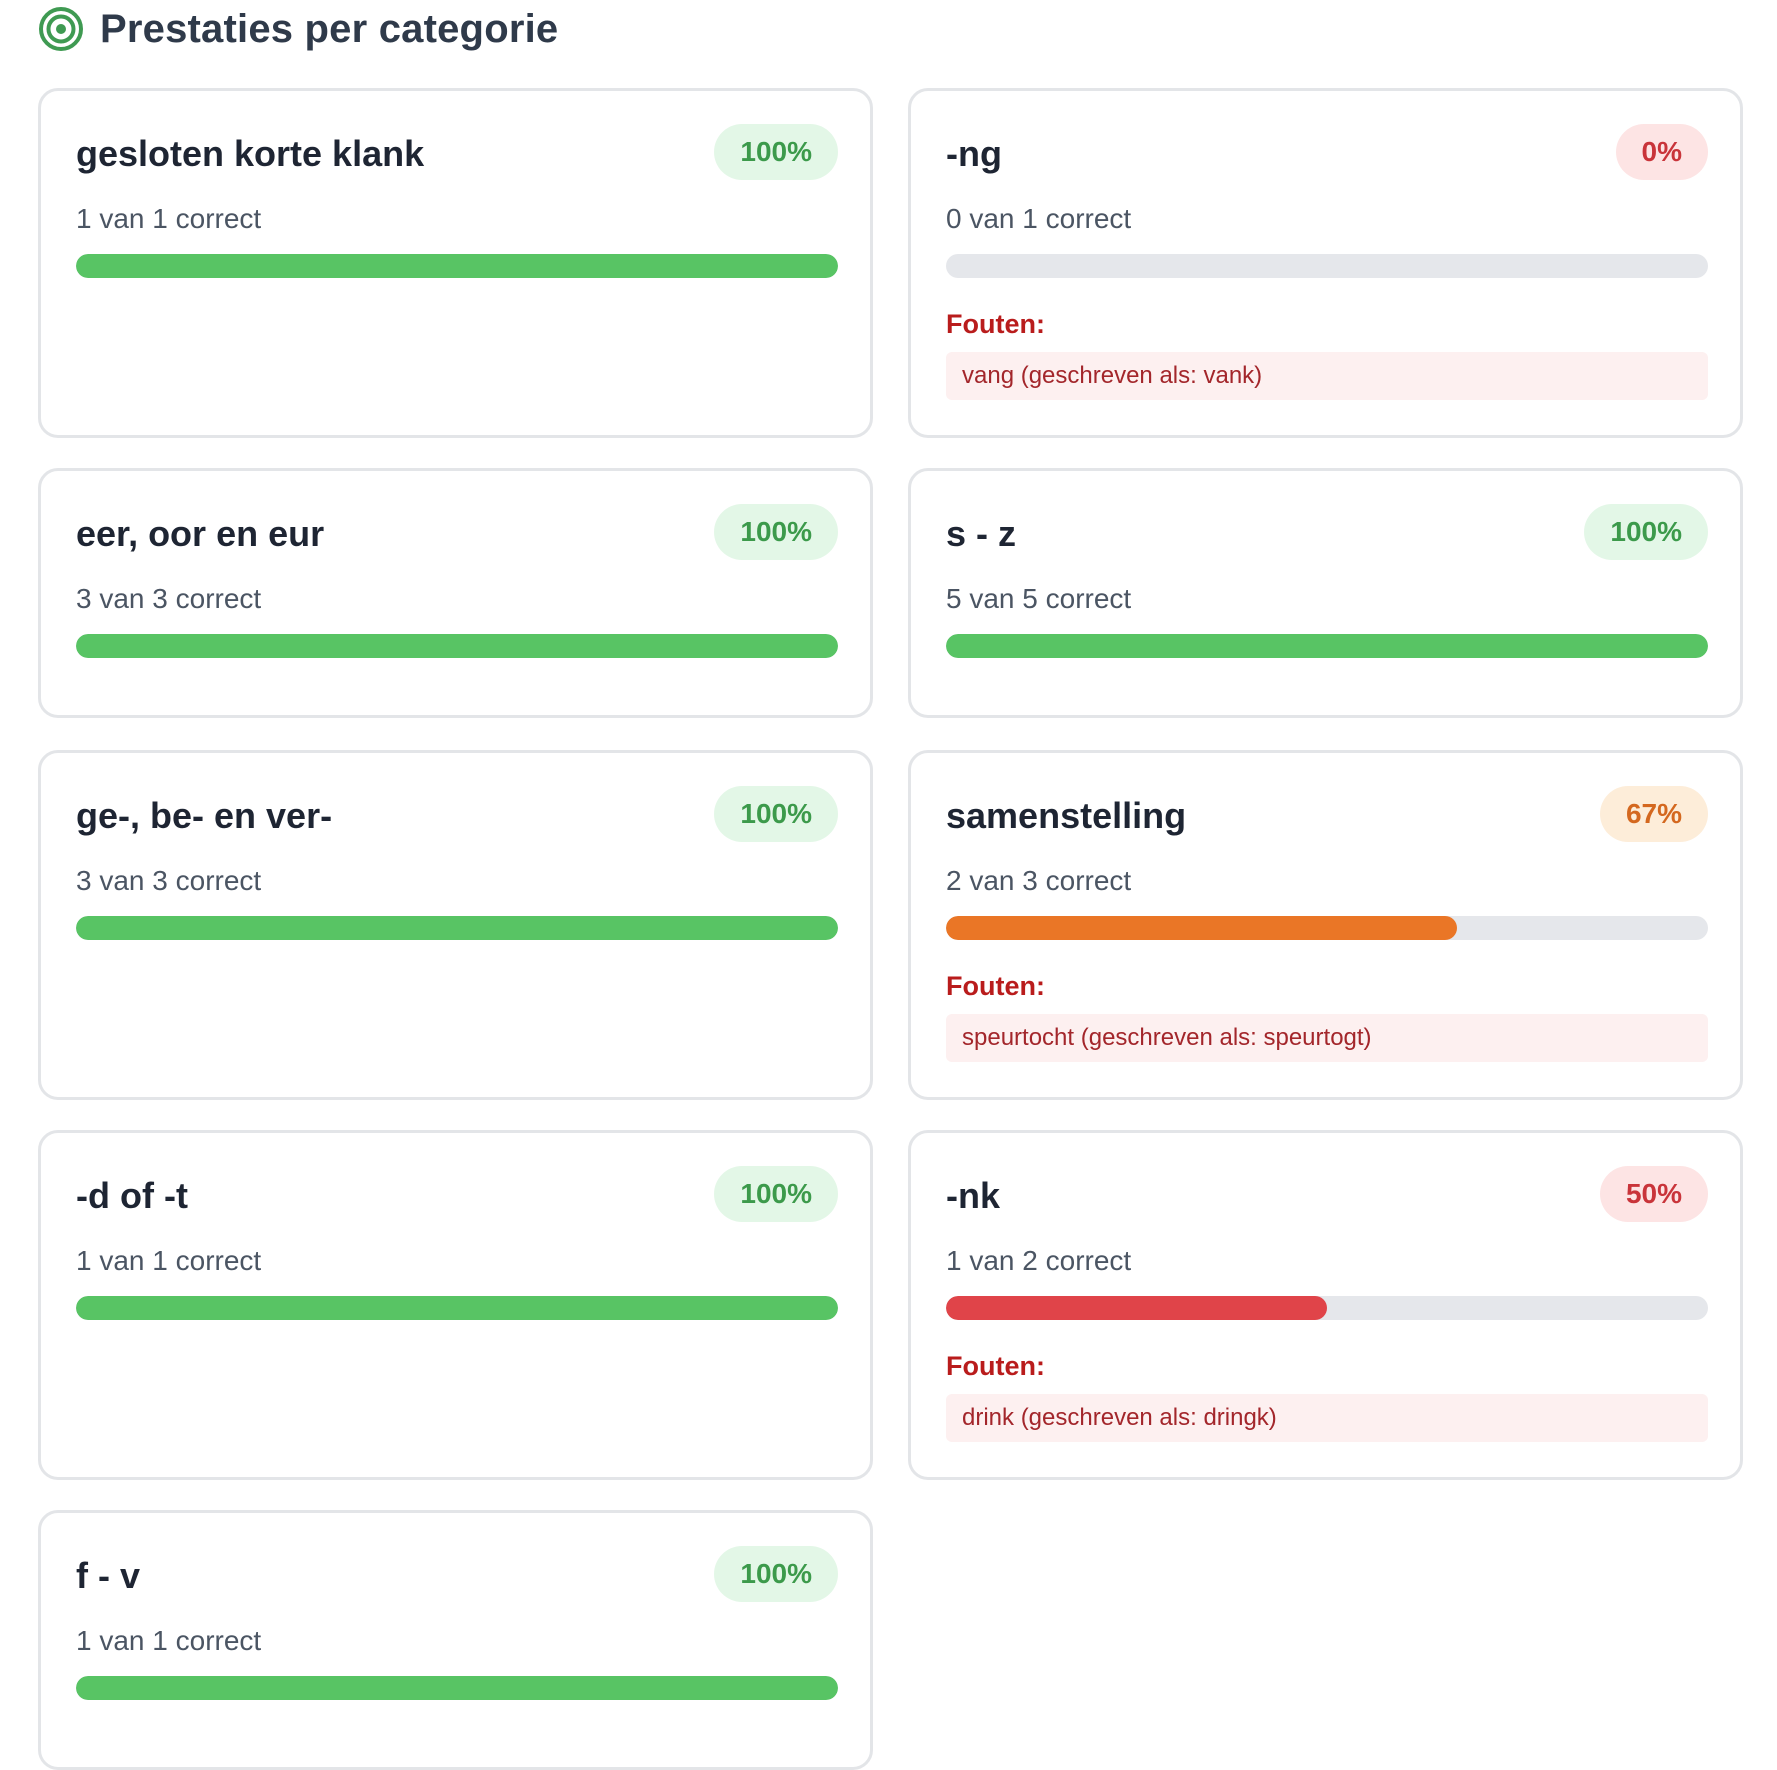  Describe the element at coordinates (1653, 1194) in the screenshot. I see `score-badge: 50%` at that location.